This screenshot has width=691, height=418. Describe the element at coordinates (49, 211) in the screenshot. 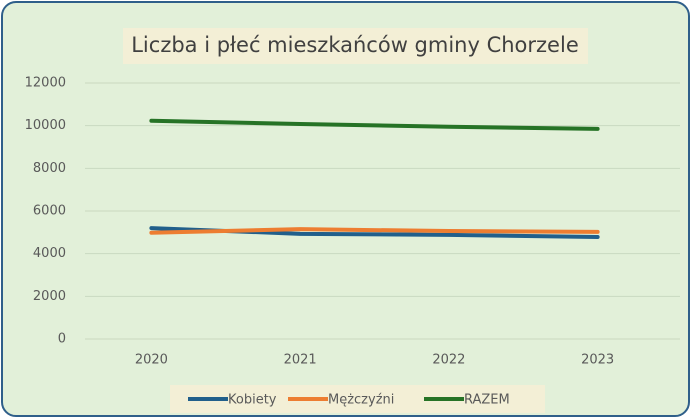

I see `y-tick-label: 6000` at that location.